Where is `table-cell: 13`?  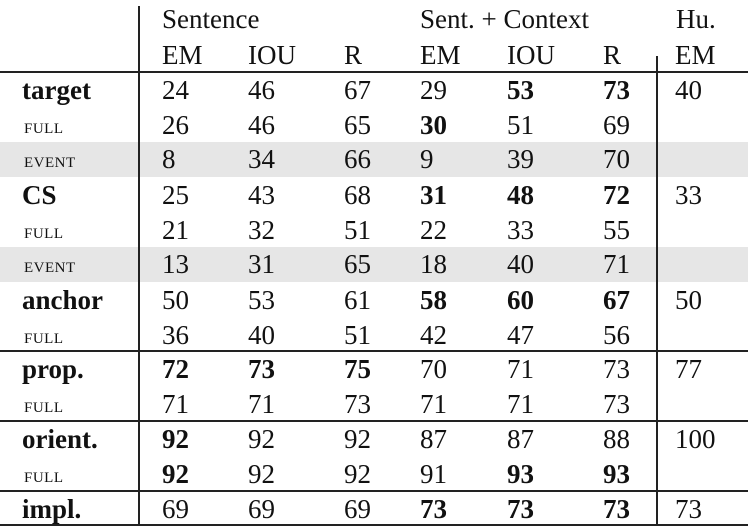 table-cell: 13 is located at coordinates (175, 264).